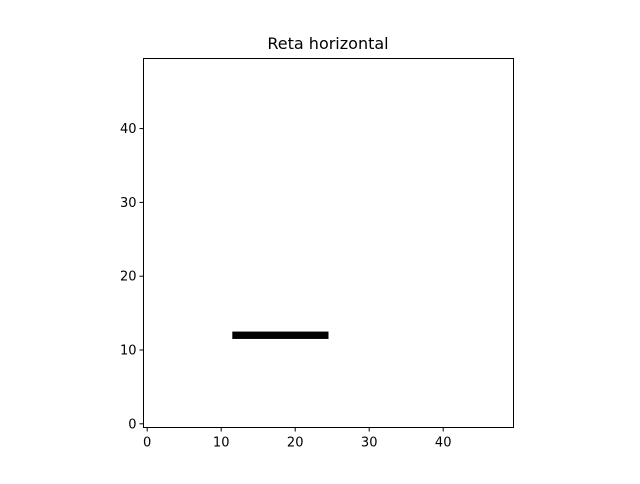 The image size is (640, 484). What do you see at coordinates (369, 443) in the screenshot?
I see `x-tick-label: 30` at bounding box center [369, 443].